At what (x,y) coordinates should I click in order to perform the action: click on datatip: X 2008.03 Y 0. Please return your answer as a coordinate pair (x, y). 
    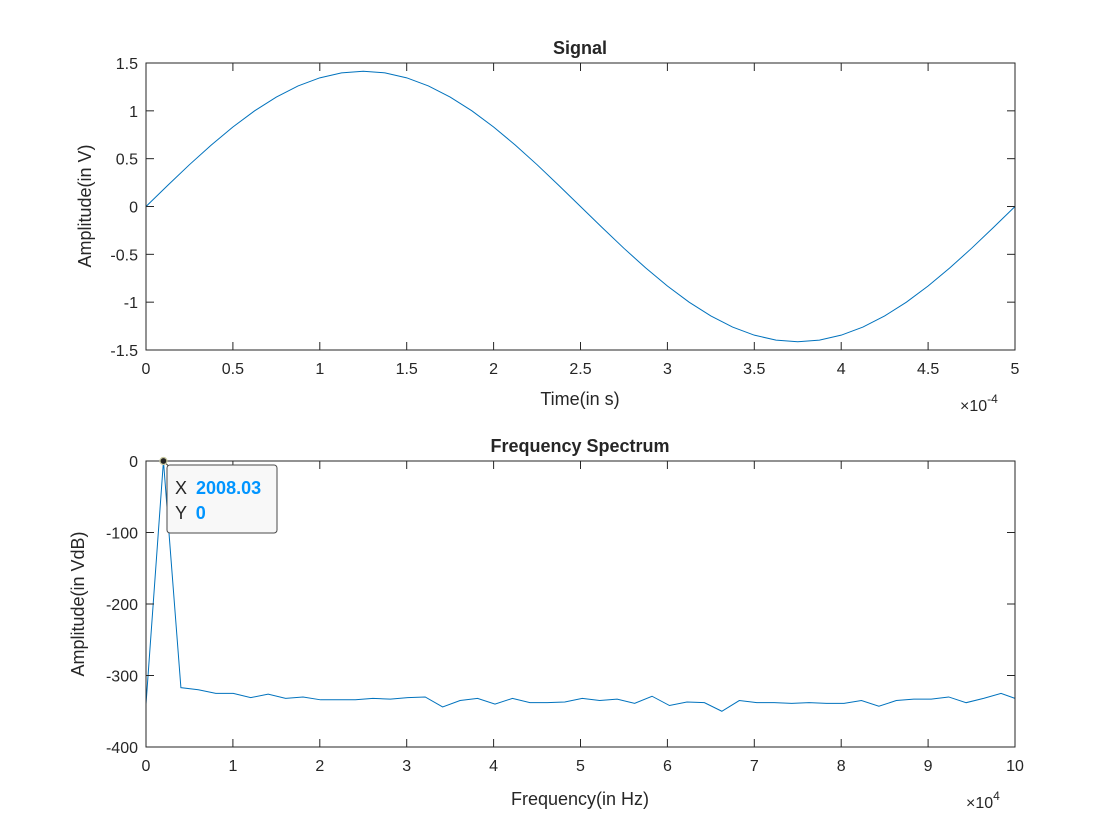
    Looking at the image, I should click on (218, 495).